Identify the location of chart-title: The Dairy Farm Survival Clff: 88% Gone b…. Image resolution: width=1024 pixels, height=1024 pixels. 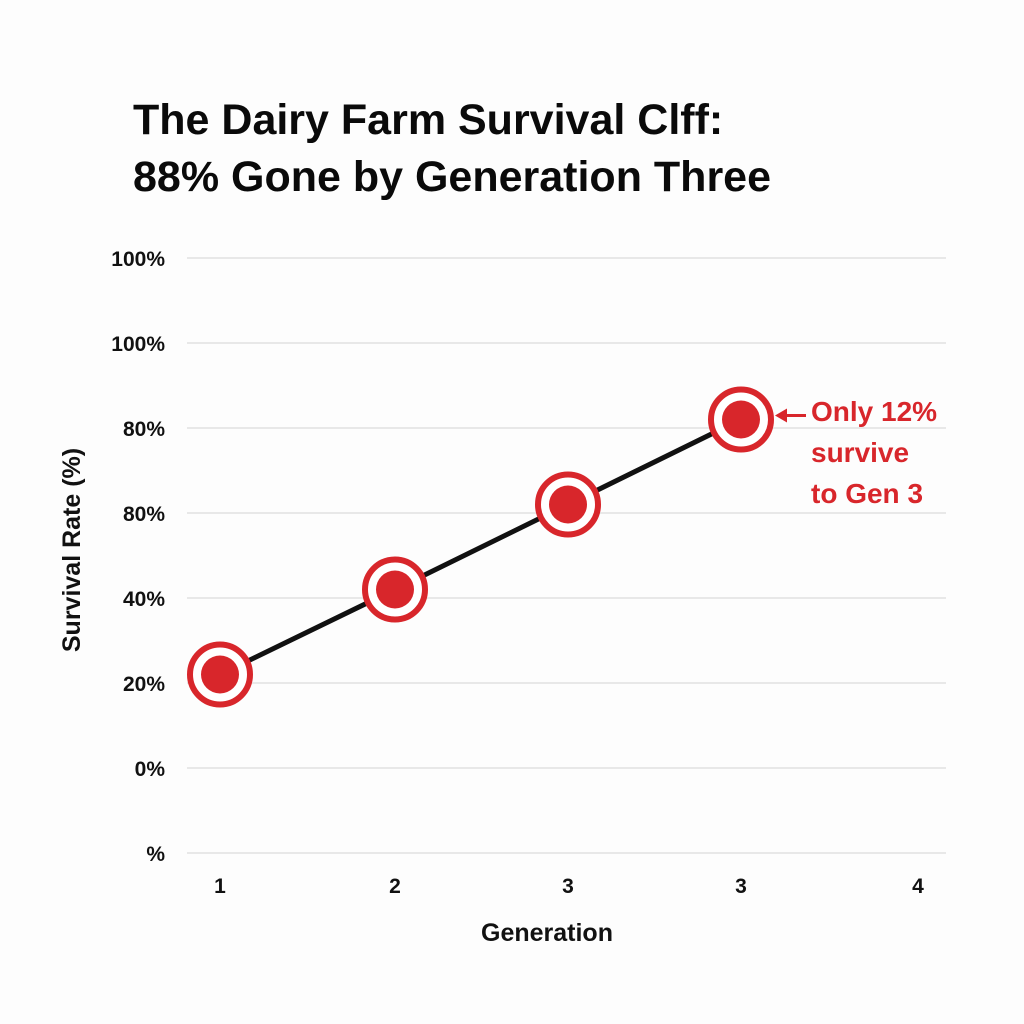
(452, 149).